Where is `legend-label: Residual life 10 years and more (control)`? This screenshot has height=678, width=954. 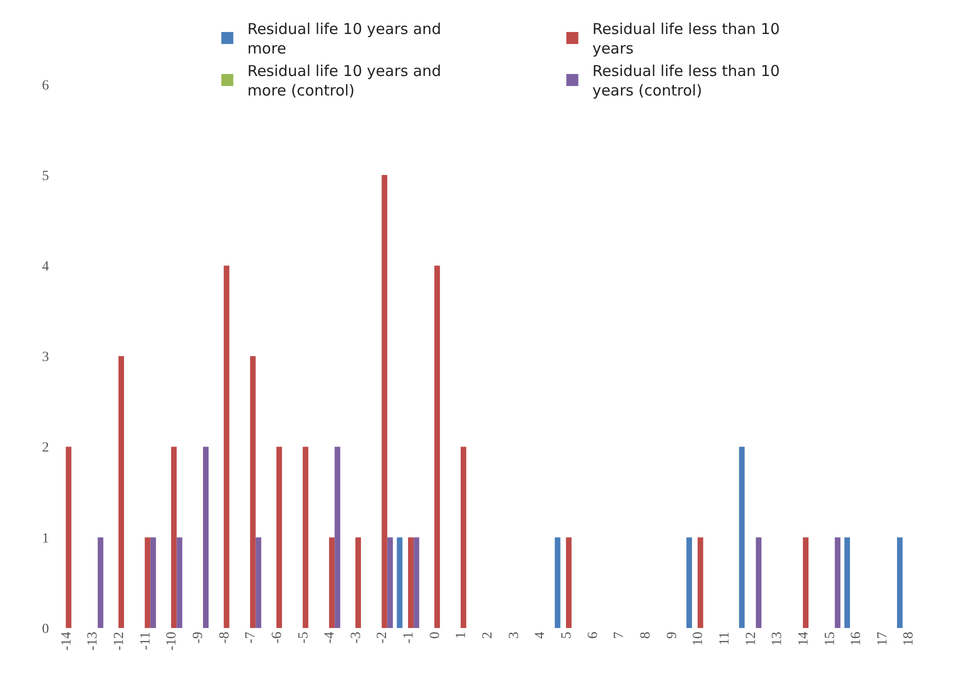 legend-label: Residual life 10 years and more (control) is located at coordinates (344, 81).